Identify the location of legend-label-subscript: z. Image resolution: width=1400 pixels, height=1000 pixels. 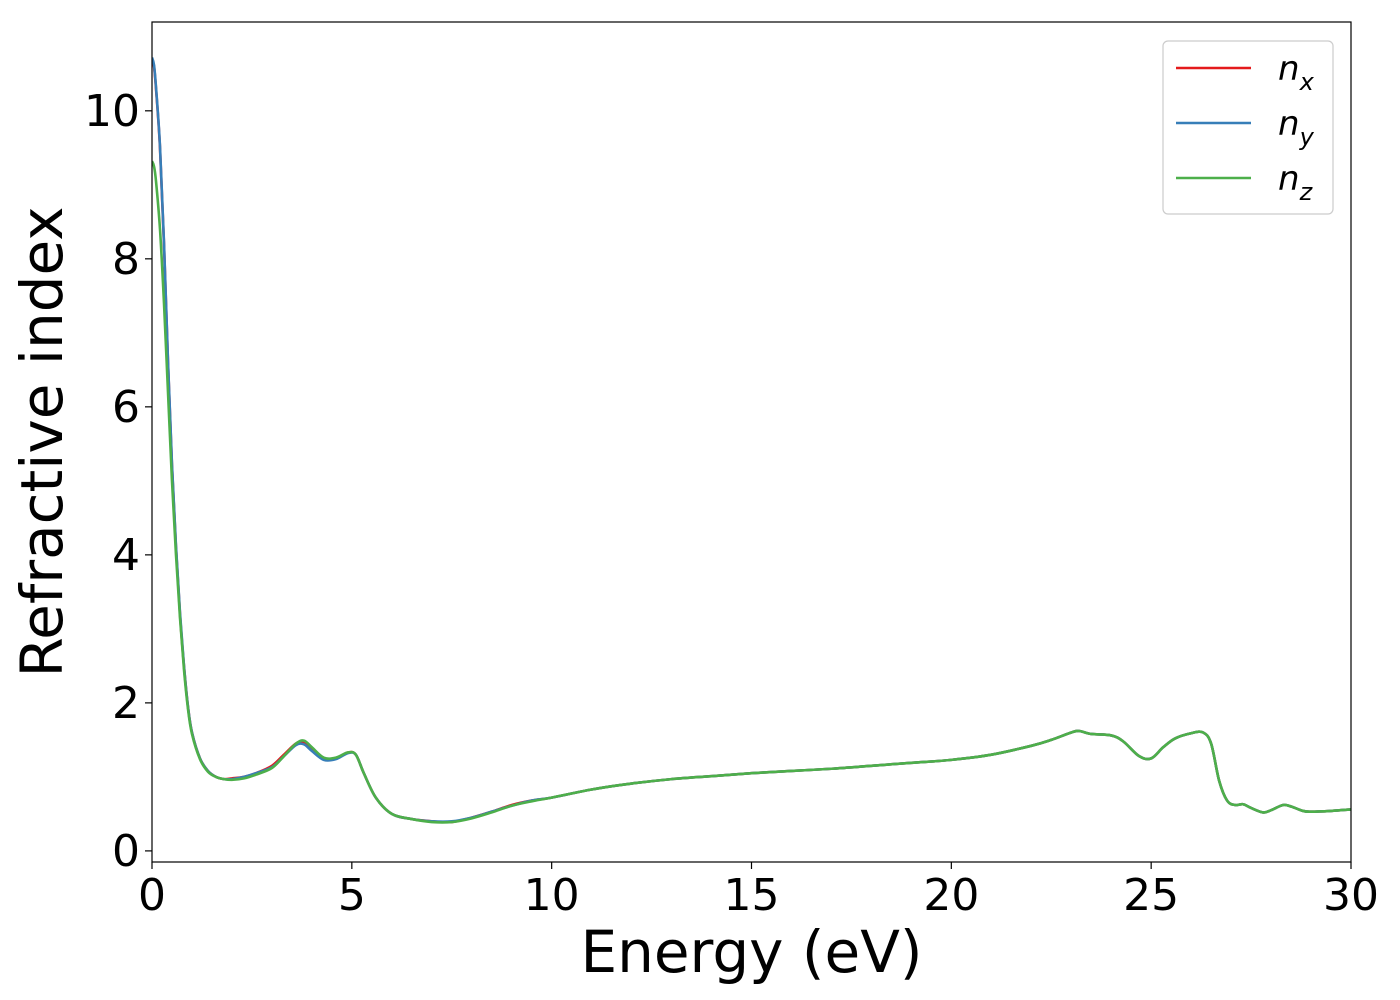
(1306, 192).